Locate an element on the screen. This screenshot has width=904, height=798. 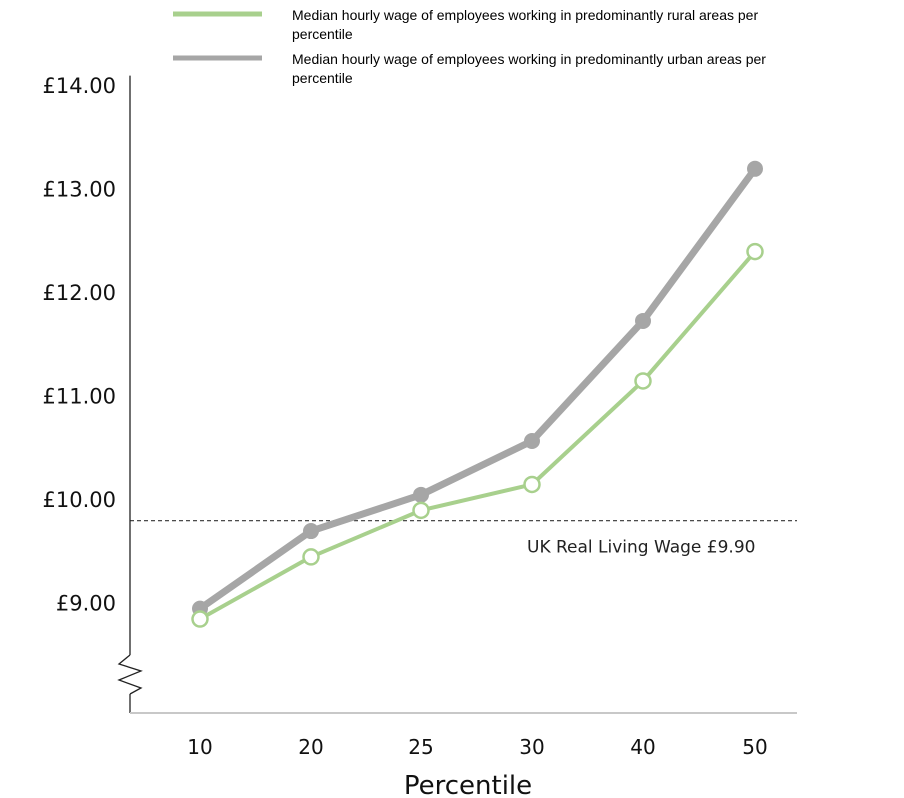
x-tick-label: 10 is located at coordinates (199, 747).